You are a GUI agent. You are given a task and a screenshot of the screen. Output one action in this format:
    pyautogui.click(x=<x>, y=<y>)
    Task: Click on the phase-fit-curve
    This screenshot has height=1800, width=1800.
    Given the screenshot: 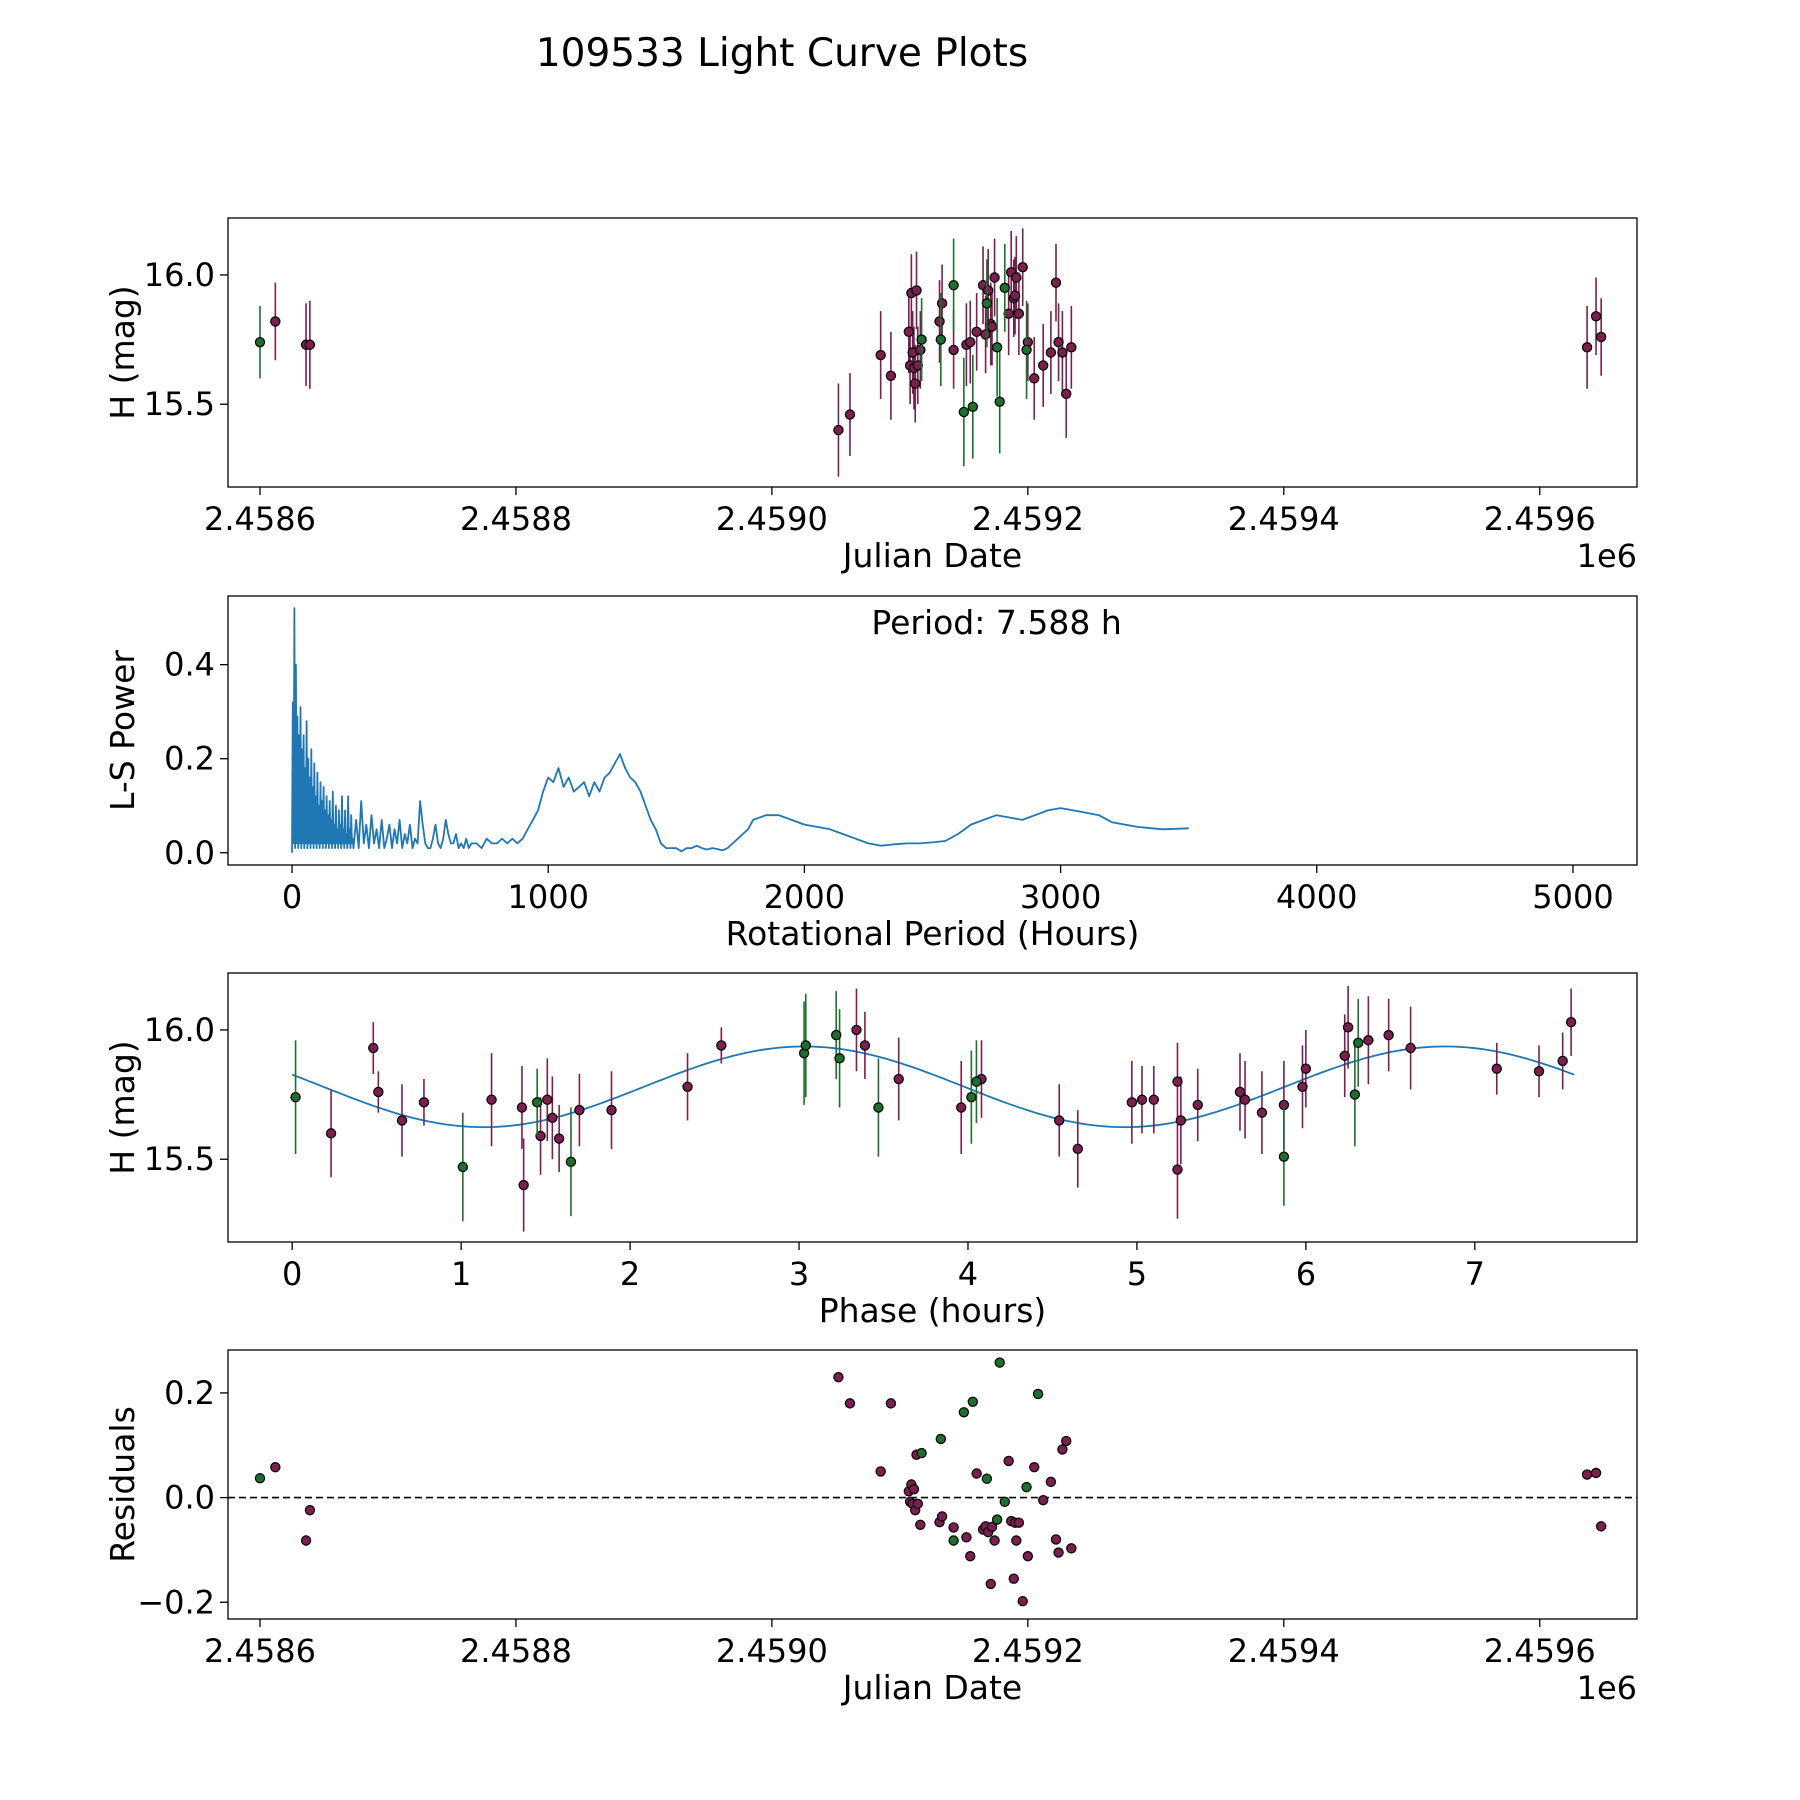 What is the action you would take?
    pyautogui.click(x=933, y=1087)
    